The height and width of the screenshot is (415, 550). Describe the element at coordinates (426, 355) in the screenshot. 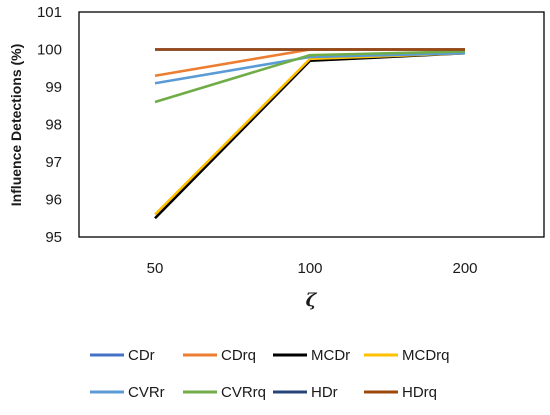

I see `legend-label-mcdrq: MCDrq` at that location.